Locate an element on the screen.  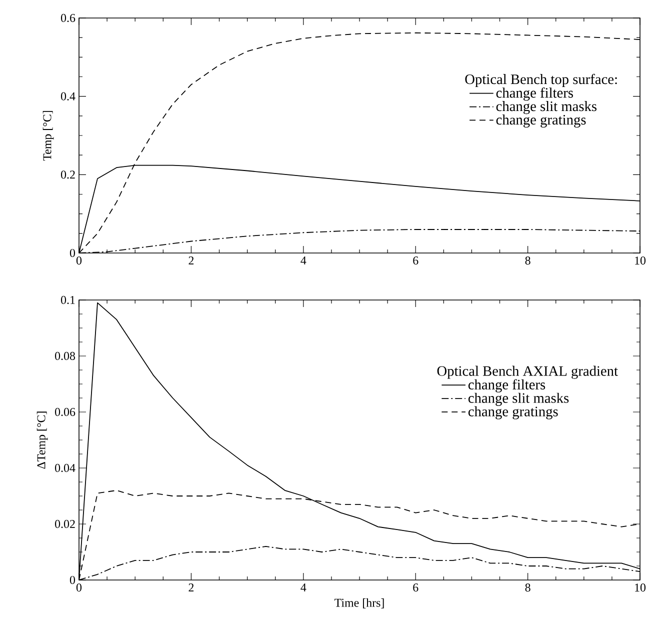
y-tick-label: 0.6 is located at coordinates (68, 18).